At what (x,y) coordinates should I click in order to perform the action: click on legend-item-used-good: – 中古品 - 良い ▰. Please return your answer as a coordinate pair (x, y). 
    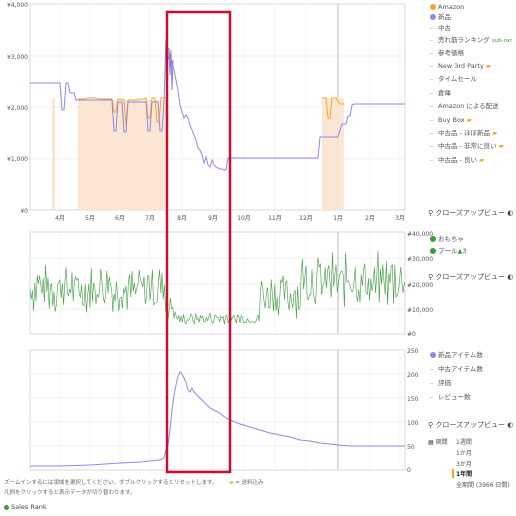
    Looking at the image, I should click on (457, 160).